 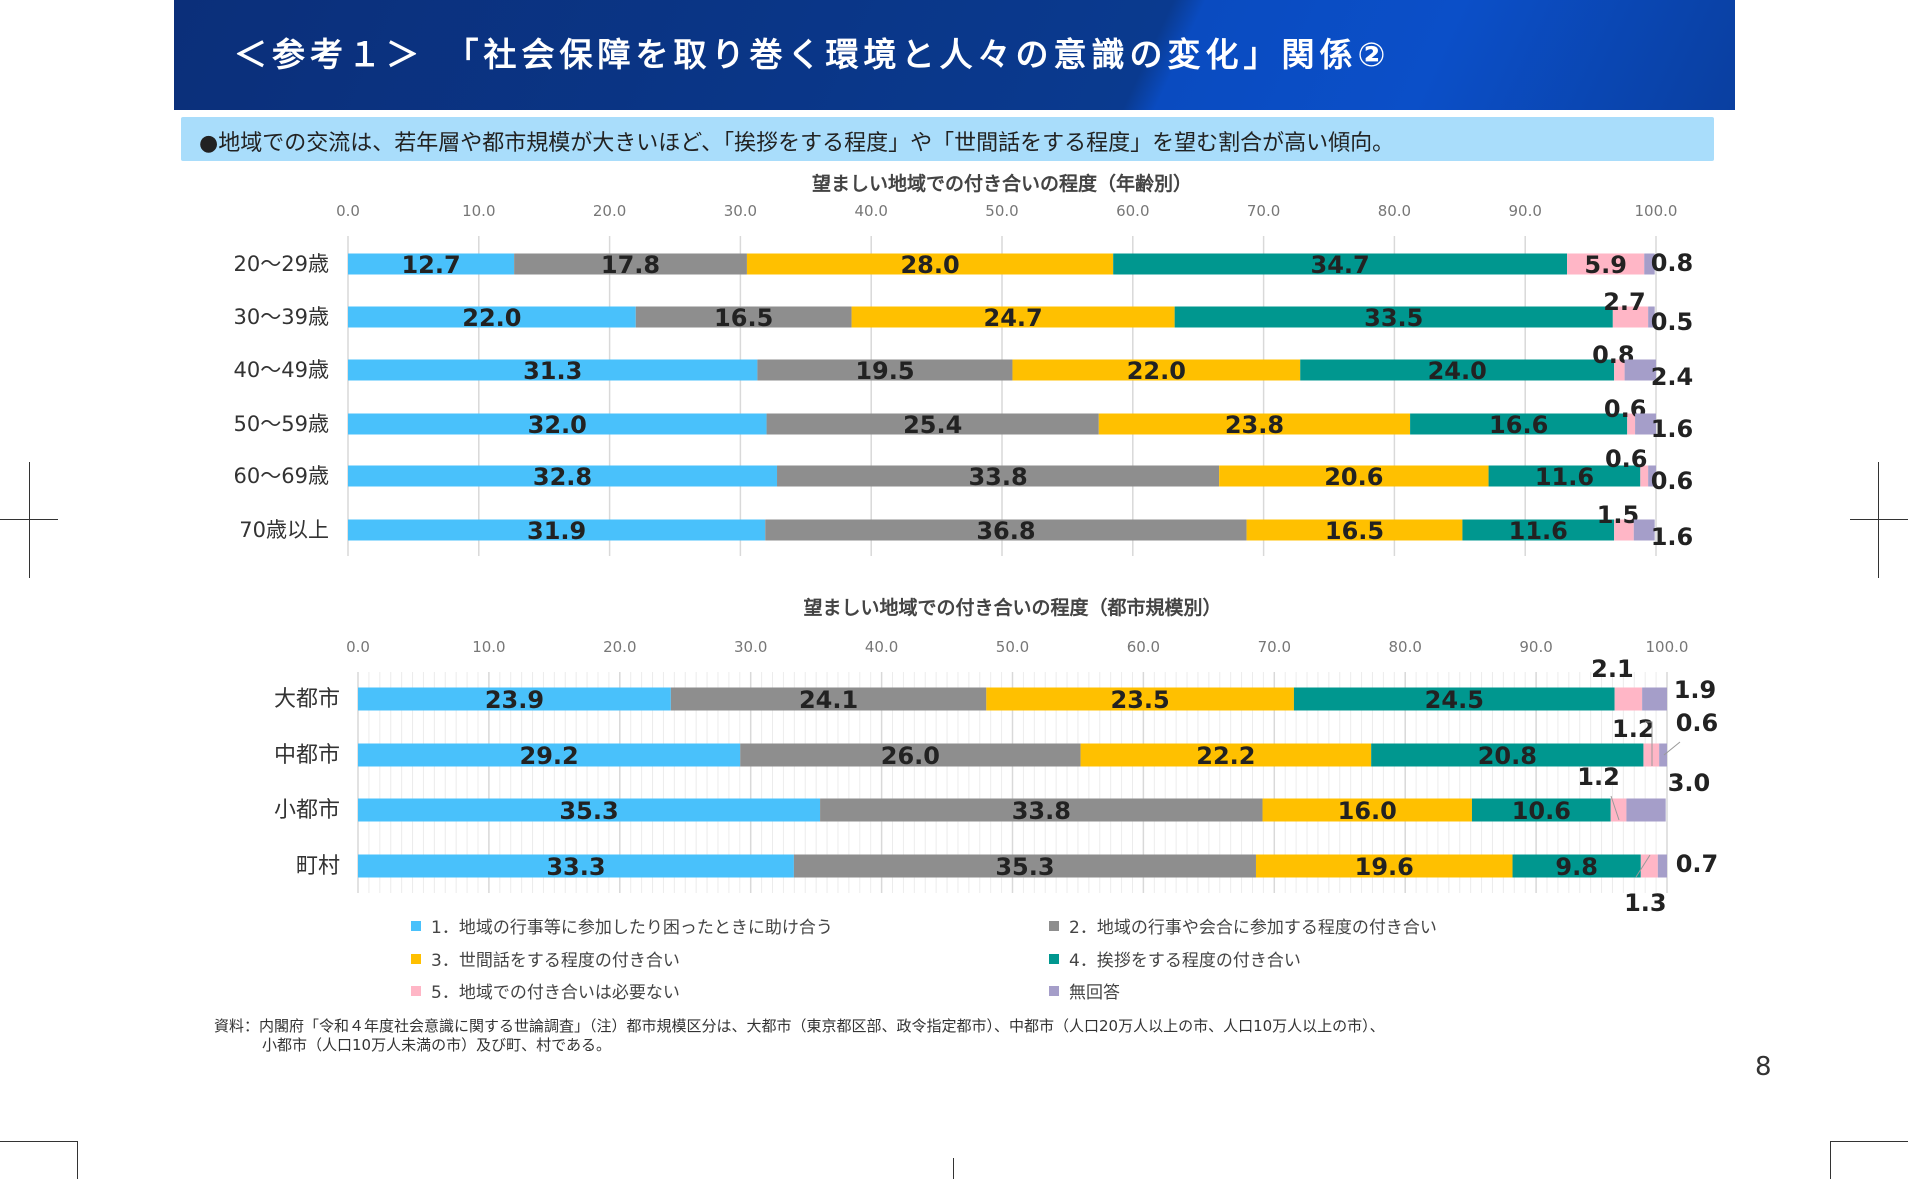 What do you see at coordinates (555, 993) in the screenshot?
I see `legend-label: 5．地域での付き合いは必要ない` at bounding box center [555, 993].